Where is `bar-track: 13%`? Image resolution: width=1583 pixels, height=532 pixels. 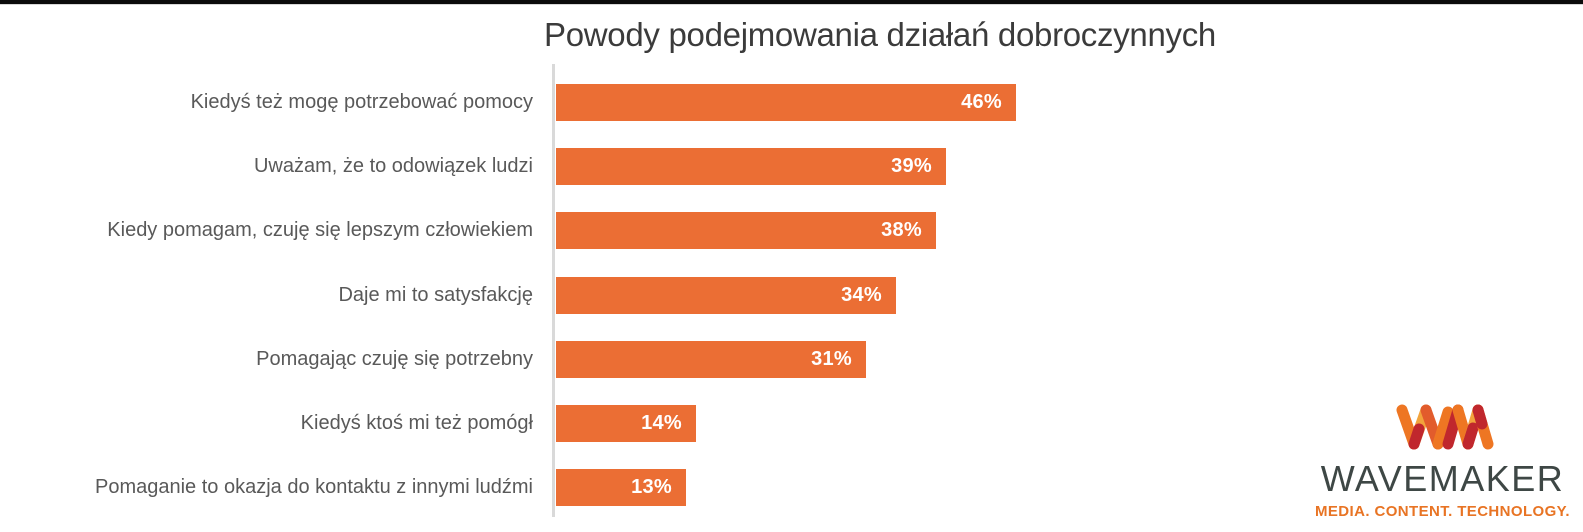 bar-track: 13% is located at coordinates (1063, 488).